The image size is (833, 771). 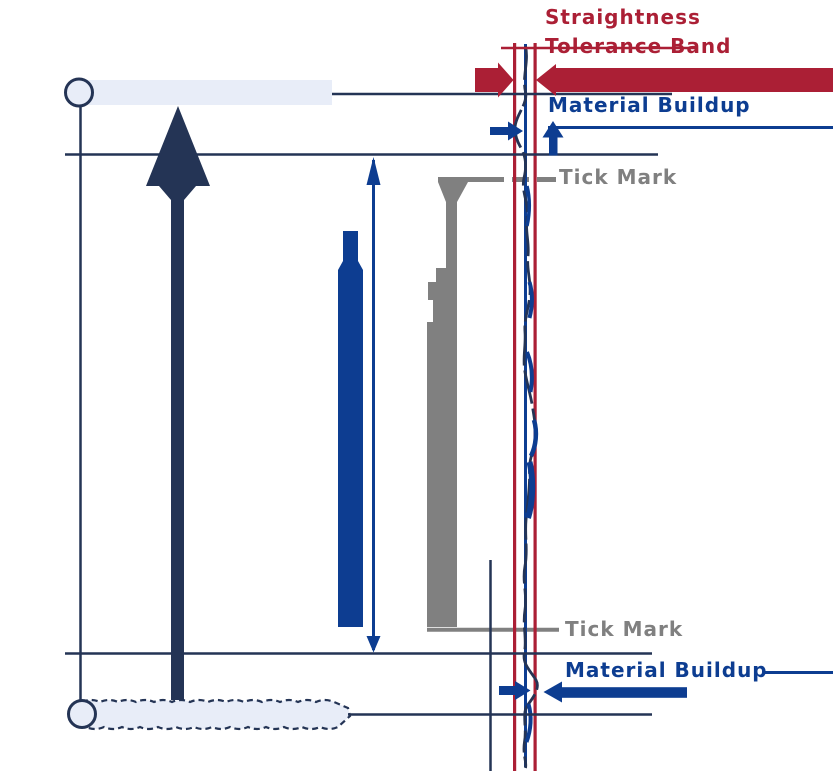 I want to click on straightedge-top-bar, so click(x=205, y=92).